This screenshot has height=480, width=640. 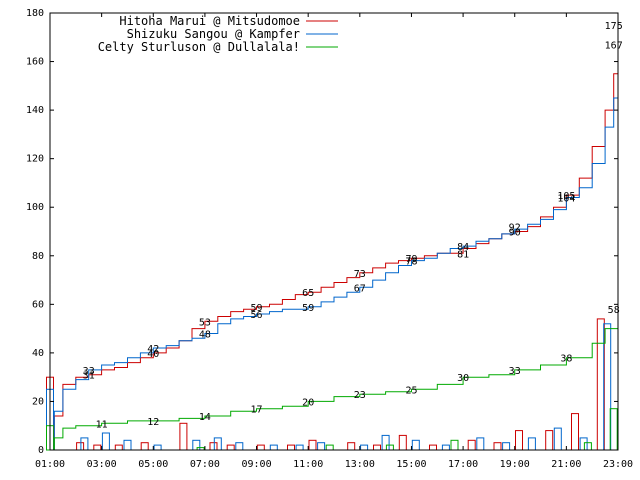 I want to click on data-label-0-0: 31, so click(x=89, y=376).